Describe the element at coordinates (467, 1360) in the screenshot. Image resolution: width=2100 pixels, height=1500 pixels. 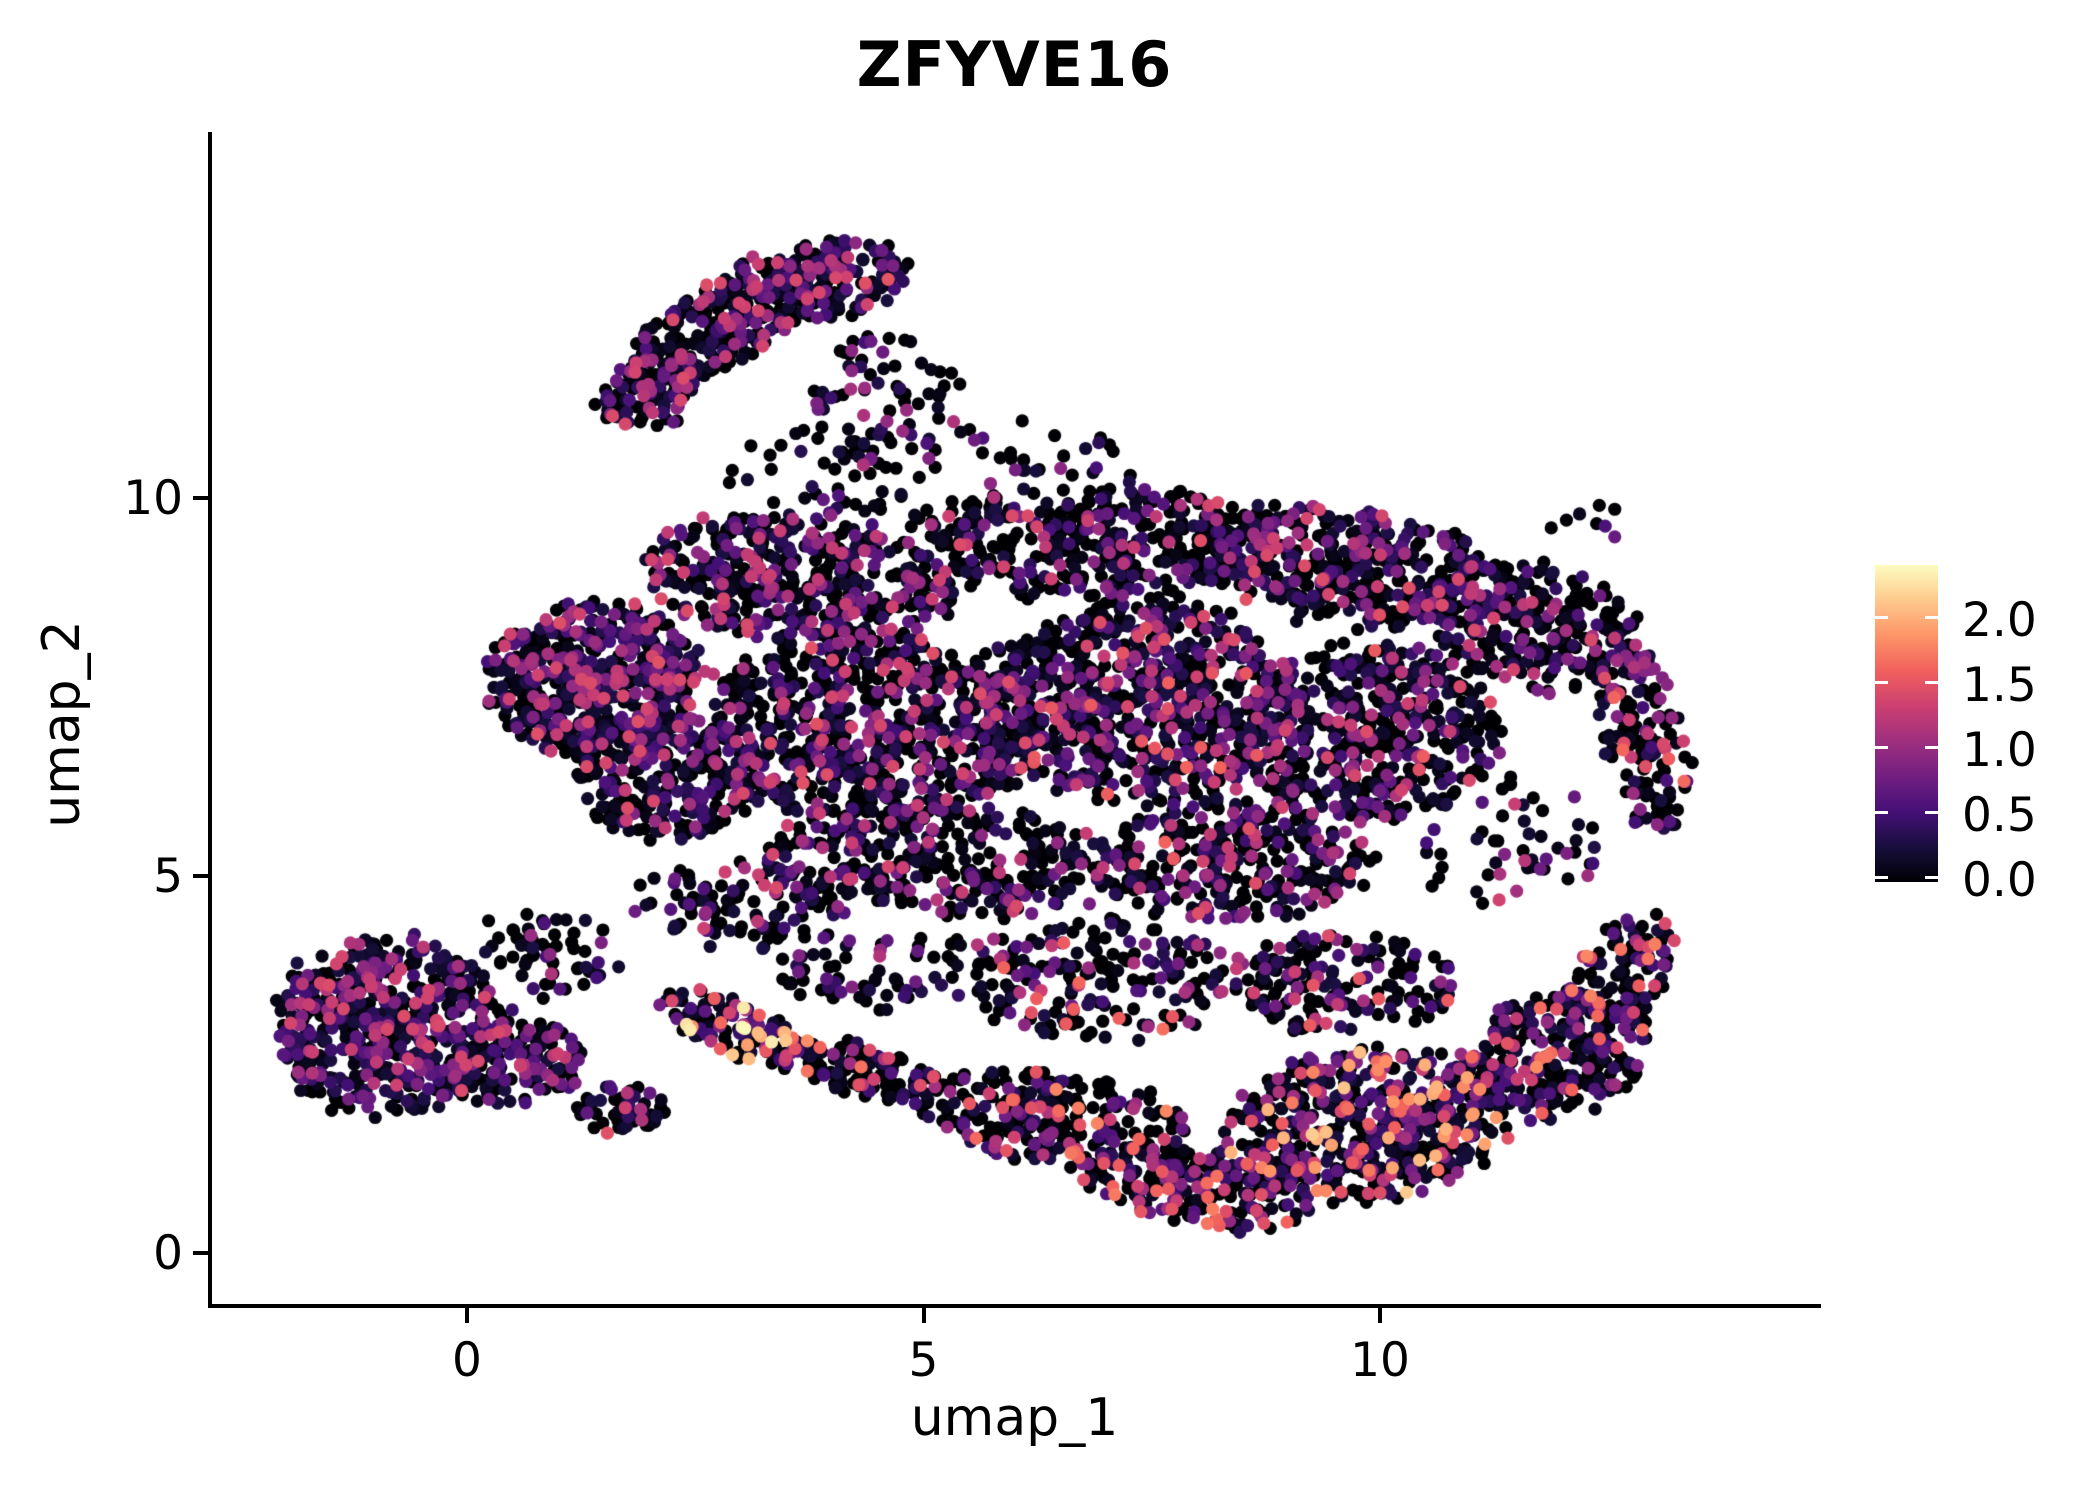
I see `x-tick-label: 0` at that location.